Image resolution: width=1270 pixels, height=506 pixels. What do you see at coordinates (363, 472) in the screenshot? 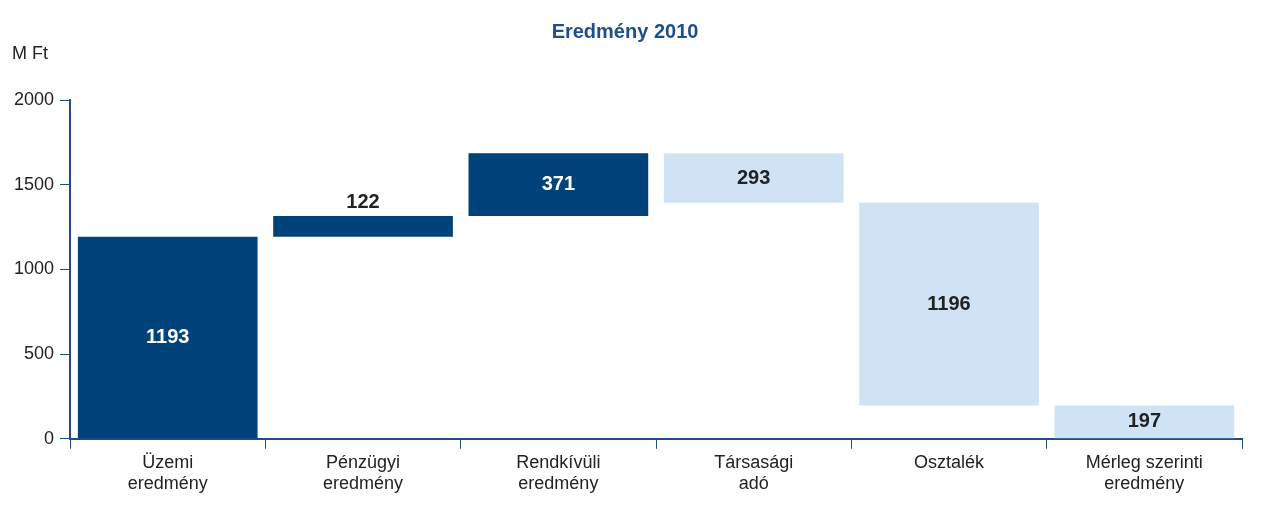
I see `x-tick-label: Pénzügyi eredmény` at bounding box center [363, 472].